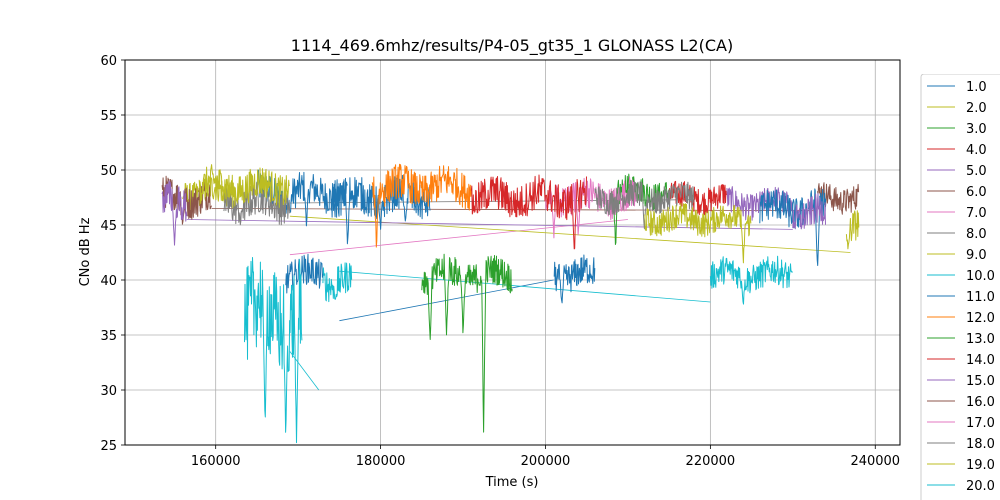 This screenshot has height=500, width=1000. Describe the element at coordinates (644, 205) in the screenshot. I see `series-line-8.0` at that location.